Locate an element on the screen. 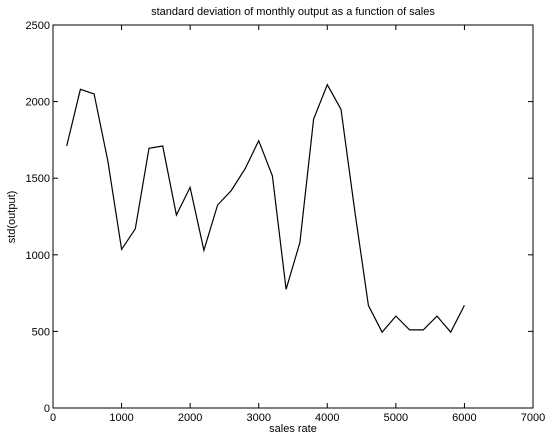 This screenshot has height=437, width=551. x-tick-label: 3000 is located at coordinates (258, 418).